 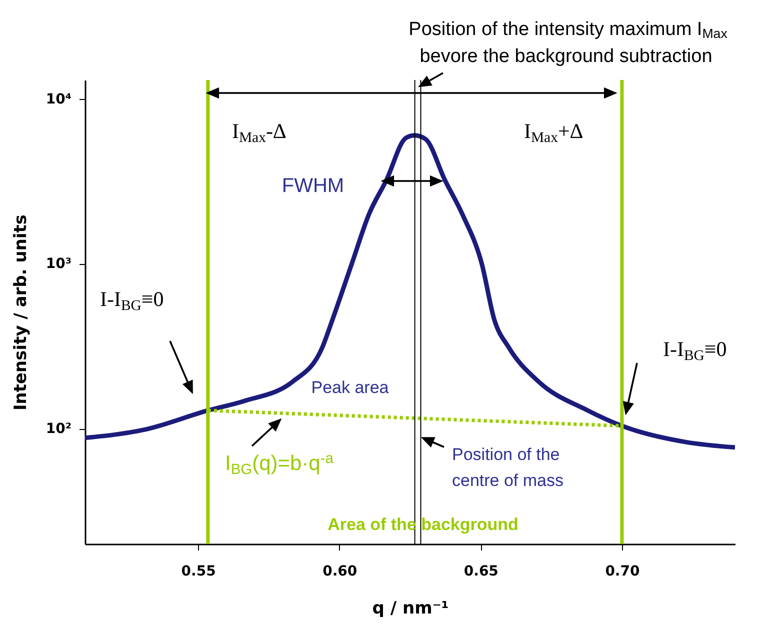 What do you see at coordinates (313, 186) in the screenshot?
I see `annotation: FWHM` at bounding box center [313, 186].